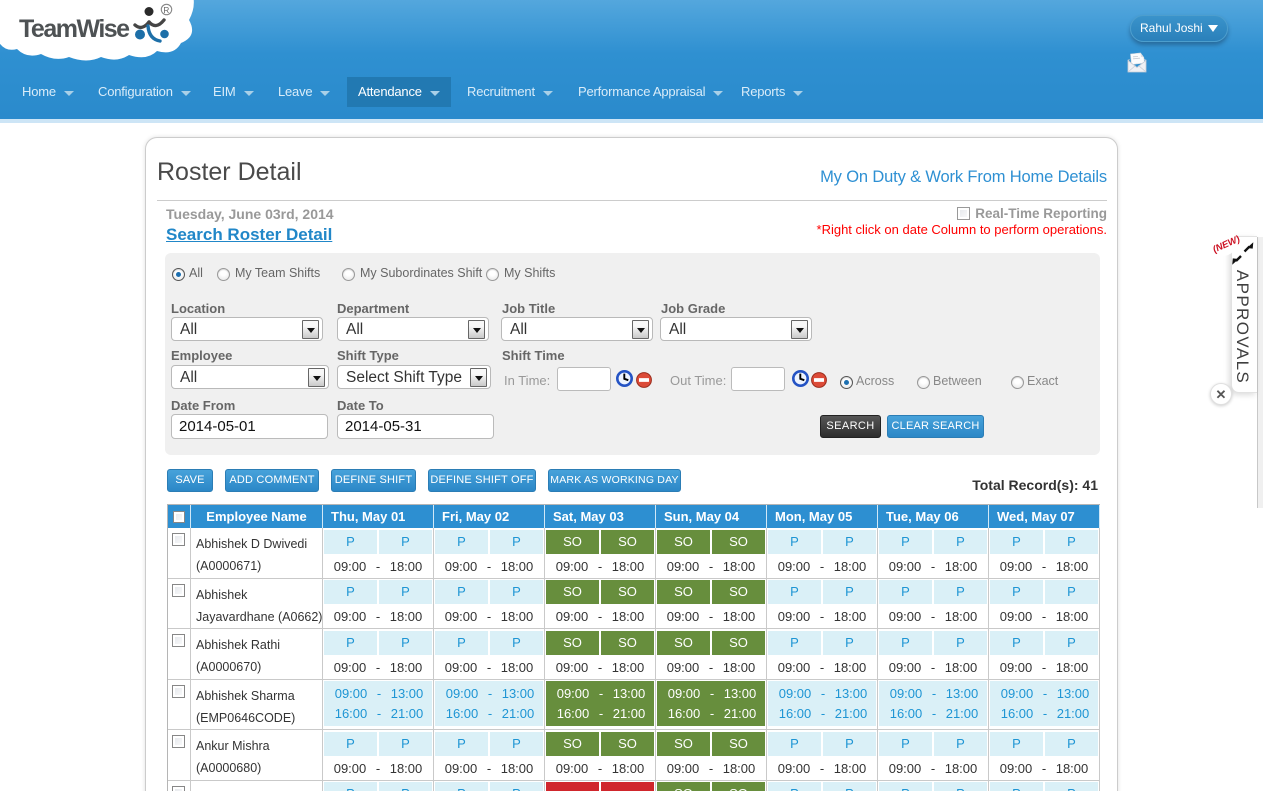 The image size is (1263, 791). I want to click on svg-text: R, so click(166, 10).